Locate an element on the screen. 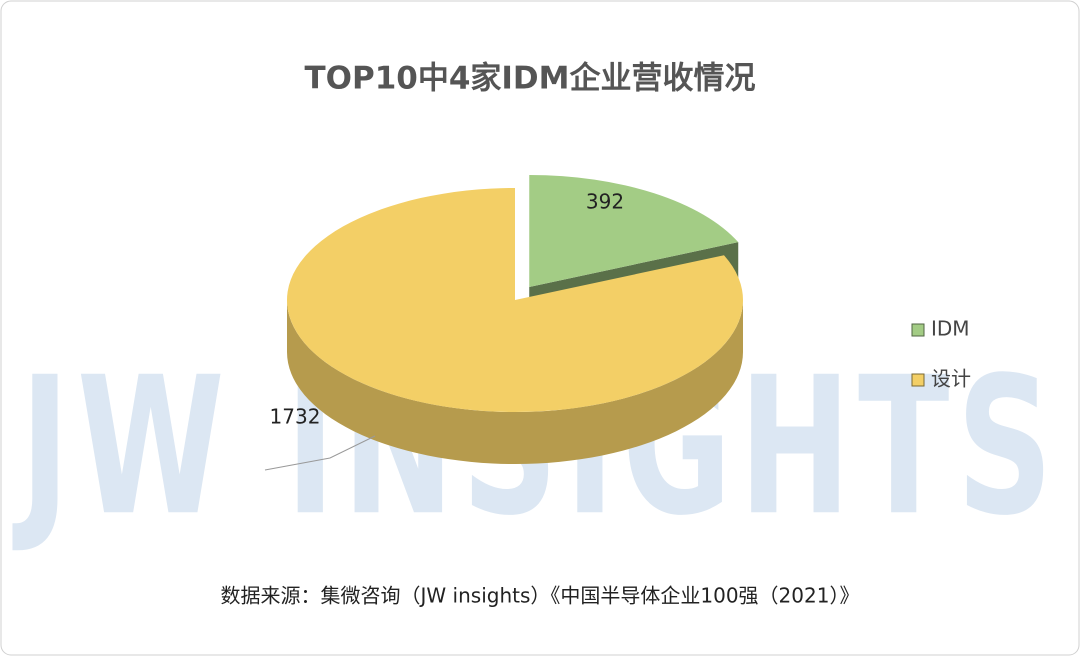 The height and width of the screenshot is (656, 1080). data-label: 392 is located at coordinates (605, 202).